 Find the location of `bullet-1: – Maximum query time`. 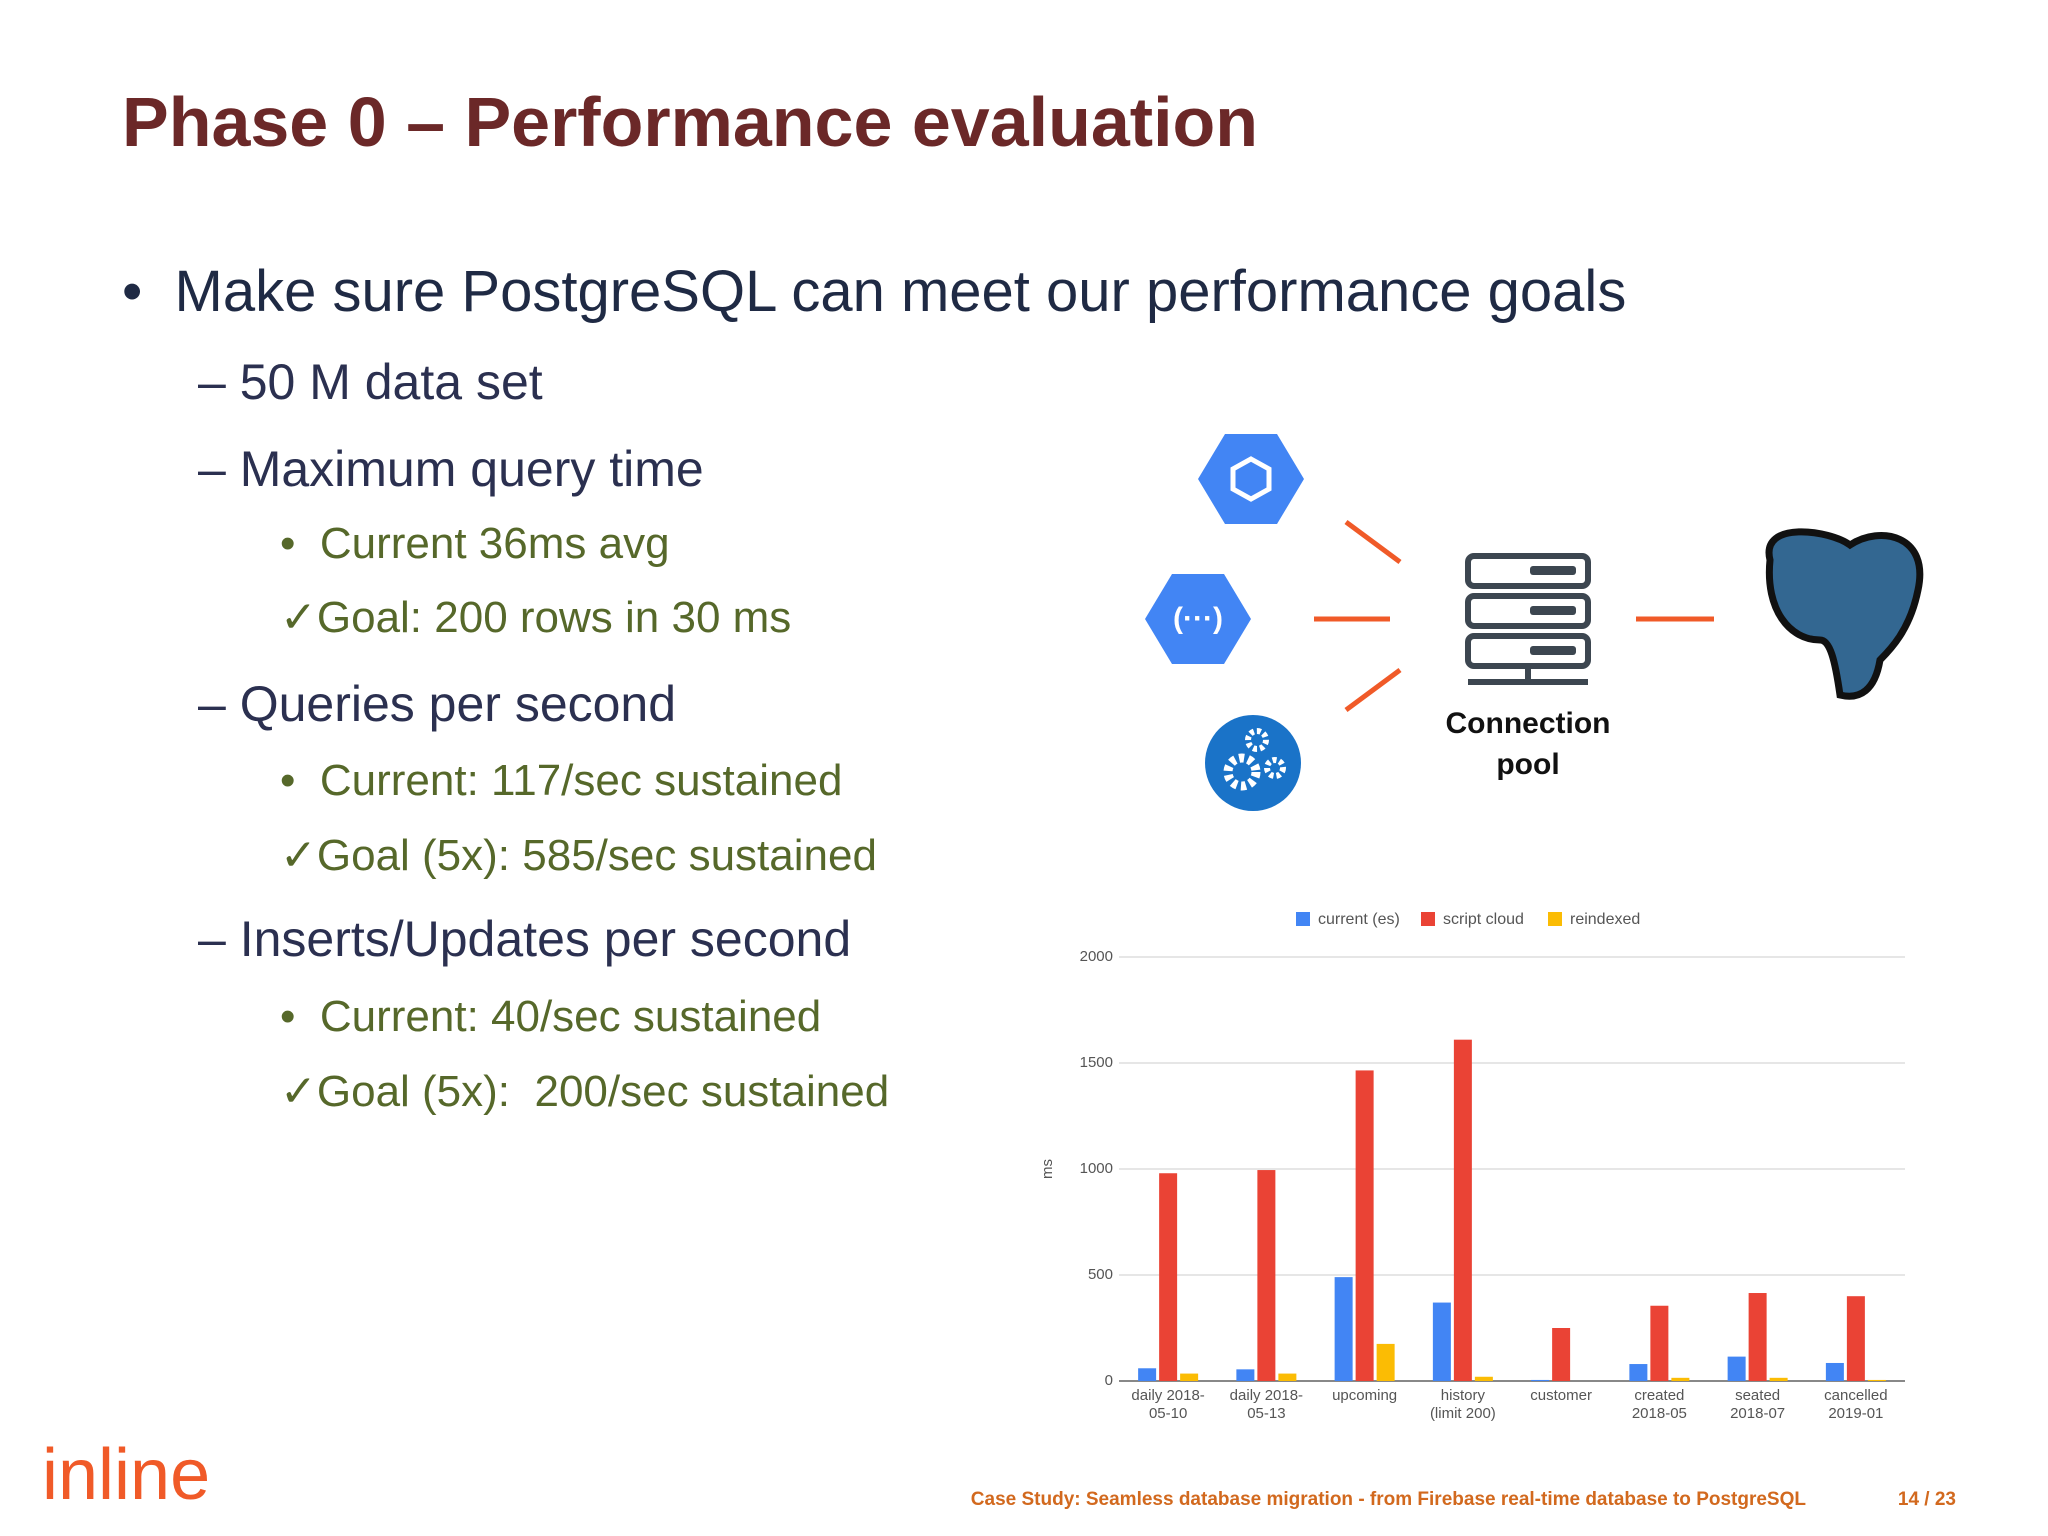

bullet-1: – Maximum query time is located at coordinates (451, 469).